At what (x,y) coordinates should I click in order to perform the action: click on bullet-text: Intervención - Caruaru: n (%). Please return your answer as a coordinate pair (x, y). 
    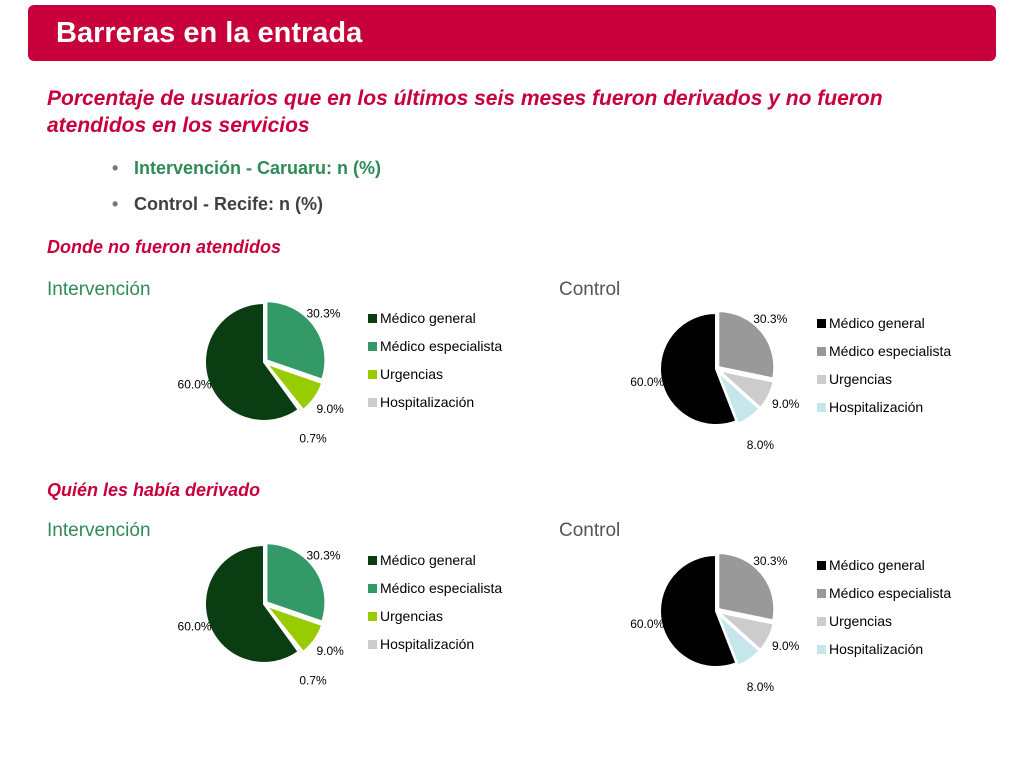
    Looking at the image, I should click on (258, 167).